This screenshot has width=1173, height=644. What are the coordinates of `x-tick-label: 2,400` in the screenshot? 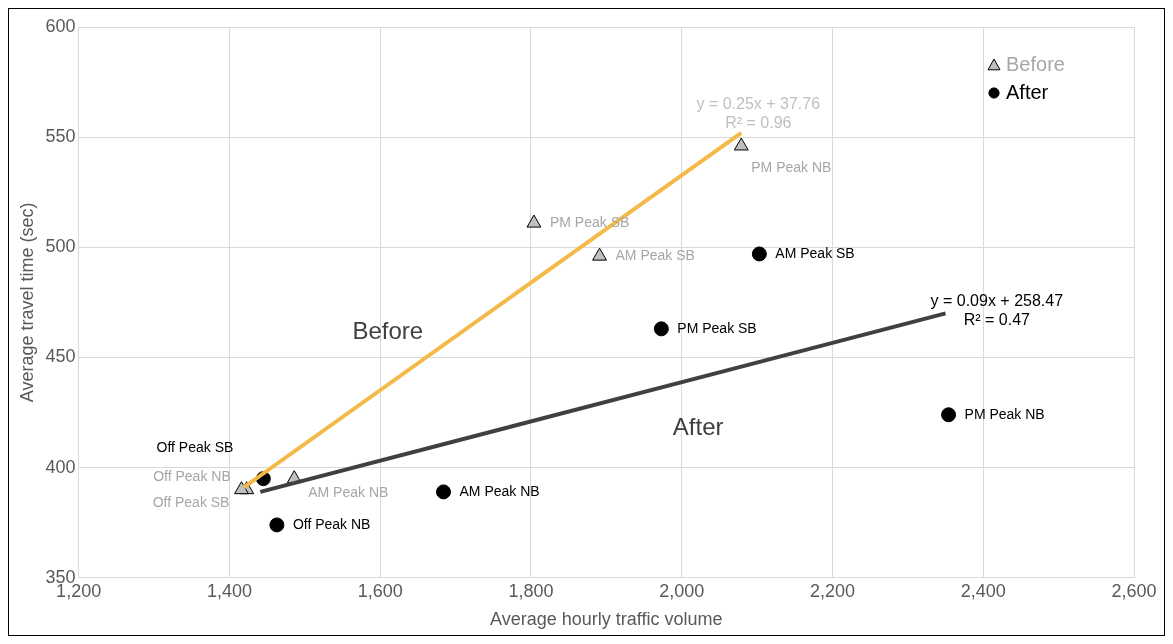 It's located at (983, 590).